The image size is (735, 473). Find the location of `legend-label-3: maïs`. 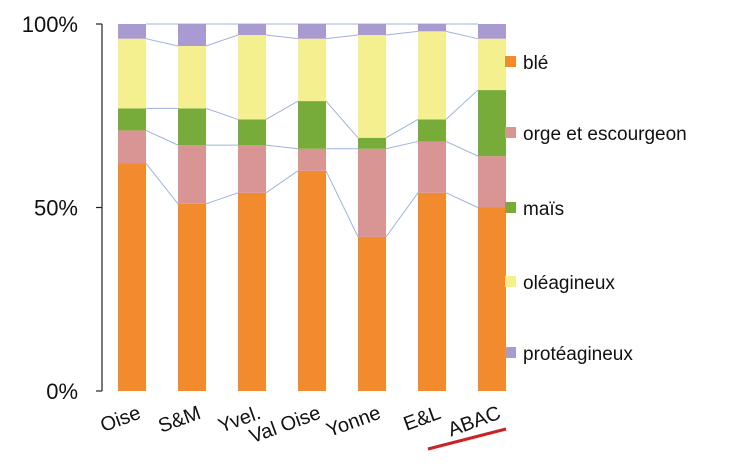

legend-label-3: maïs is located at coordinates (543, 209).